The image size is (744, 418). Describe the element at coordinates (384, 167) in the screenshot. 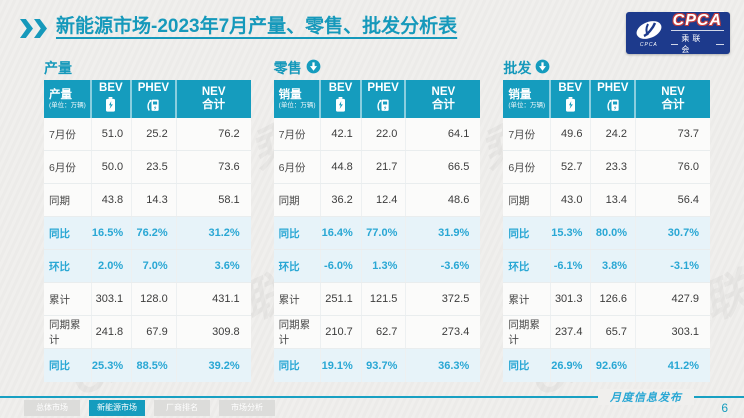

I see `phev-value: 21.7` at that location.